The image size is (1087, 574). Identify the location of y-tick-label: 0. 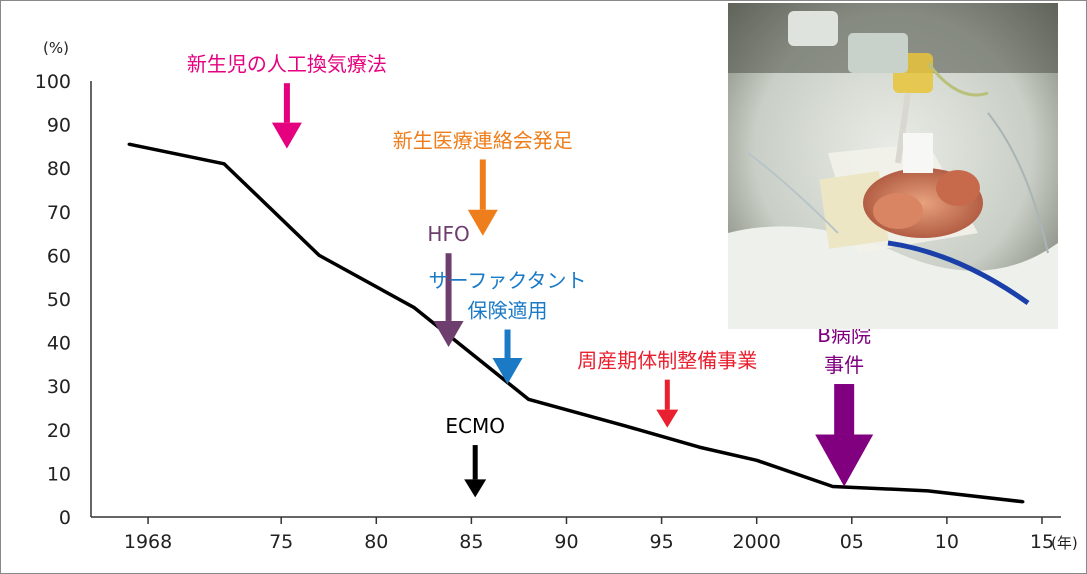
(65, 518).